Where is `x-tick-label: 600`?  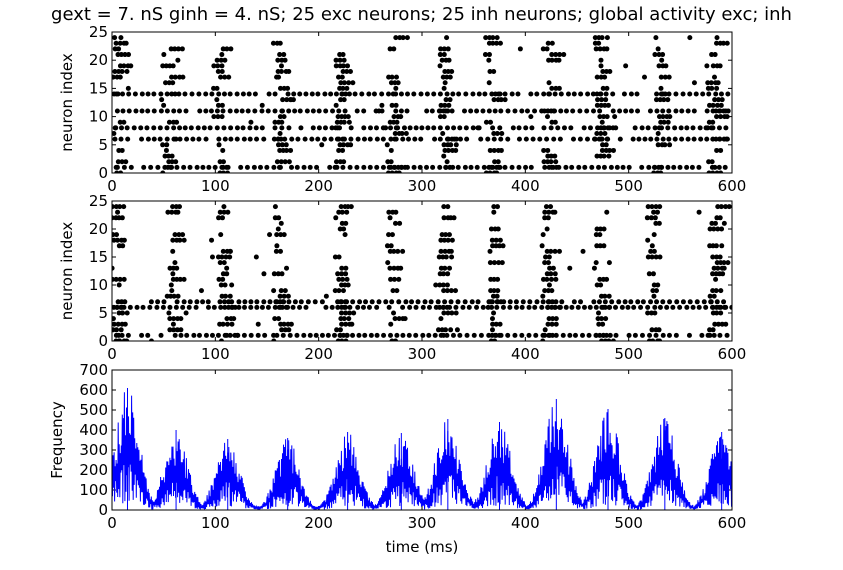
x-tick-label: 600 is located at coordinates (732, 523).